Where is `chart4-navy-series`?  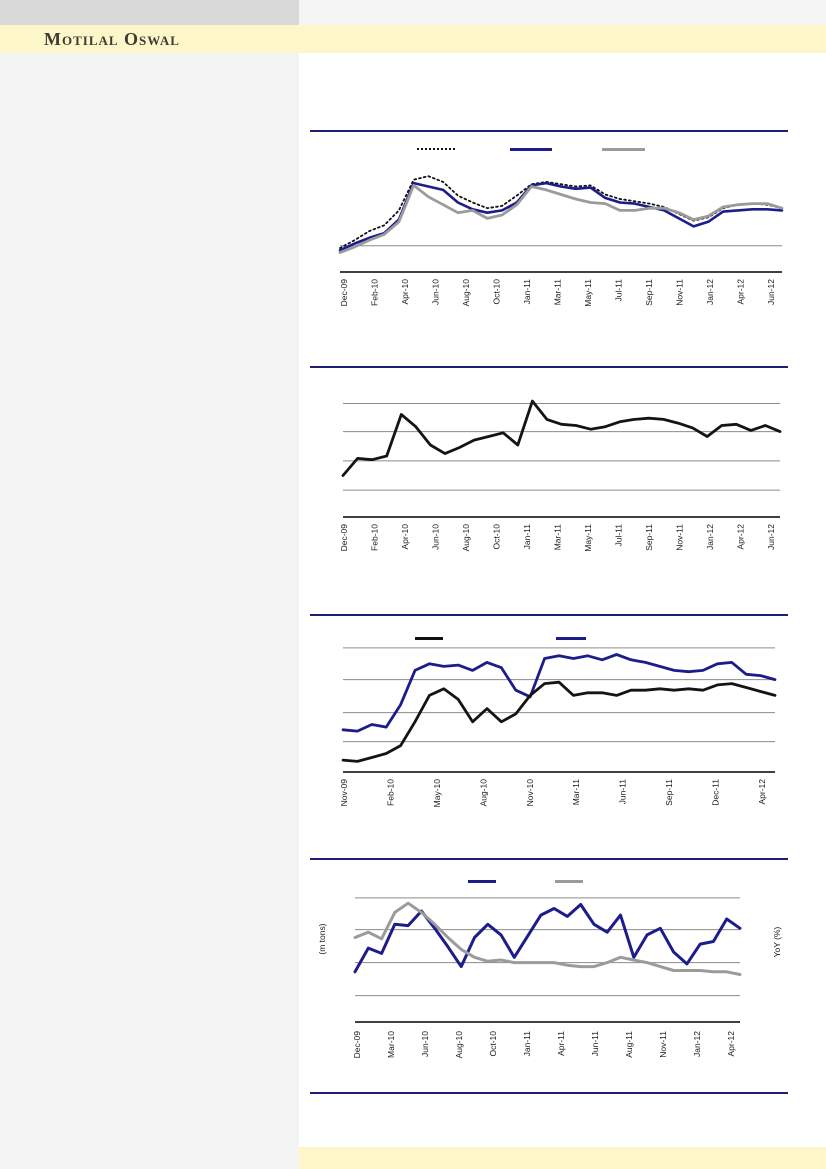 chart4-navy-series is located at coordinates (547, 938).